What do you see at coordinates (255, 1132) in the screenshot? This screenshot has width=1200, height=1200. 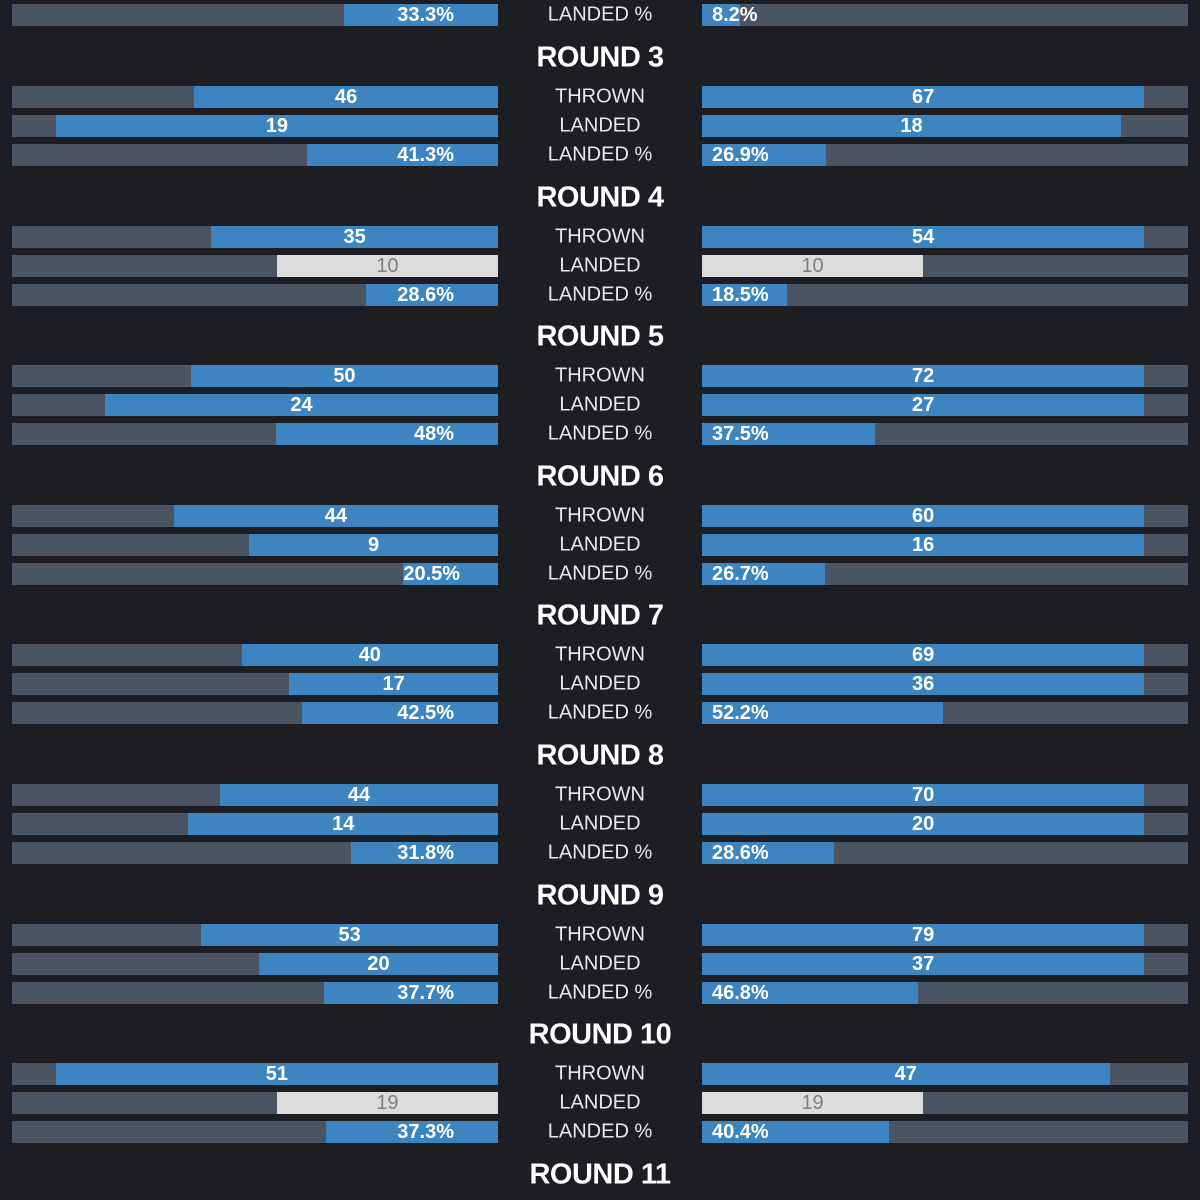 I see `left-landed-pct-track: 37.3%` at bounding box center [255, 1132].